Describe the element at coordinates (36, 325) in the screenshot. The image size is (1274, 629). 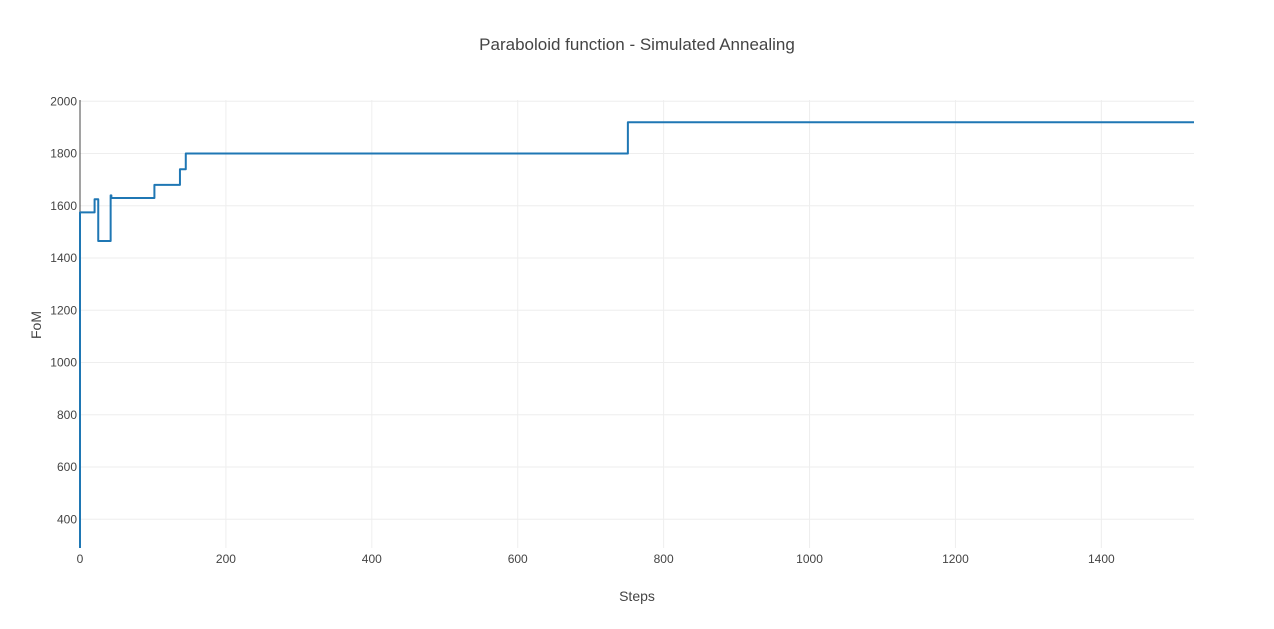
I see `y-axis-title: FoM` at that location.